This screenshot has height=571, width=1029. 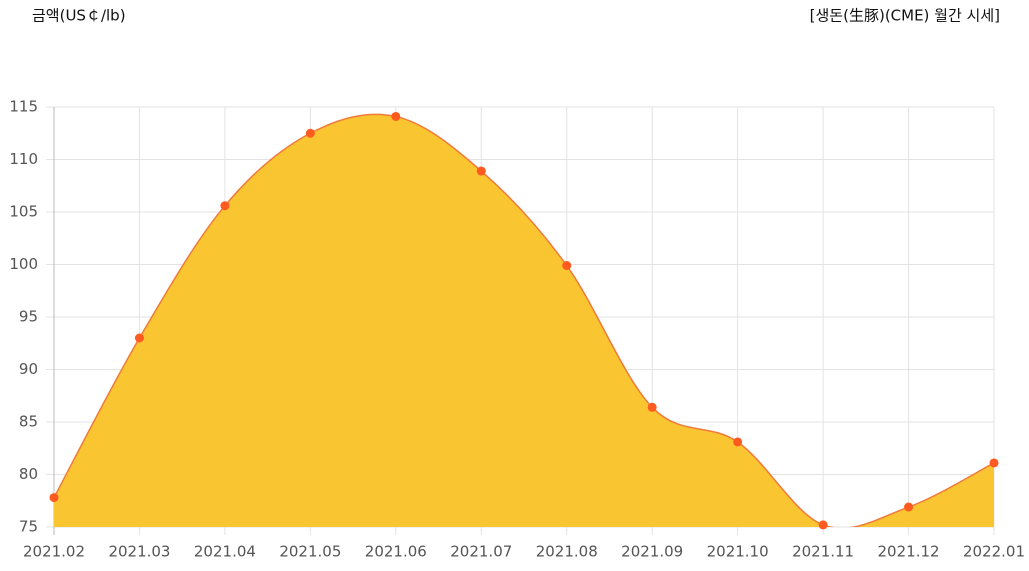 What do you see at coordinates (652, 552) in the screenshot?
I see `x-tick-label: 2021.09` at bounding box center [652, 552].